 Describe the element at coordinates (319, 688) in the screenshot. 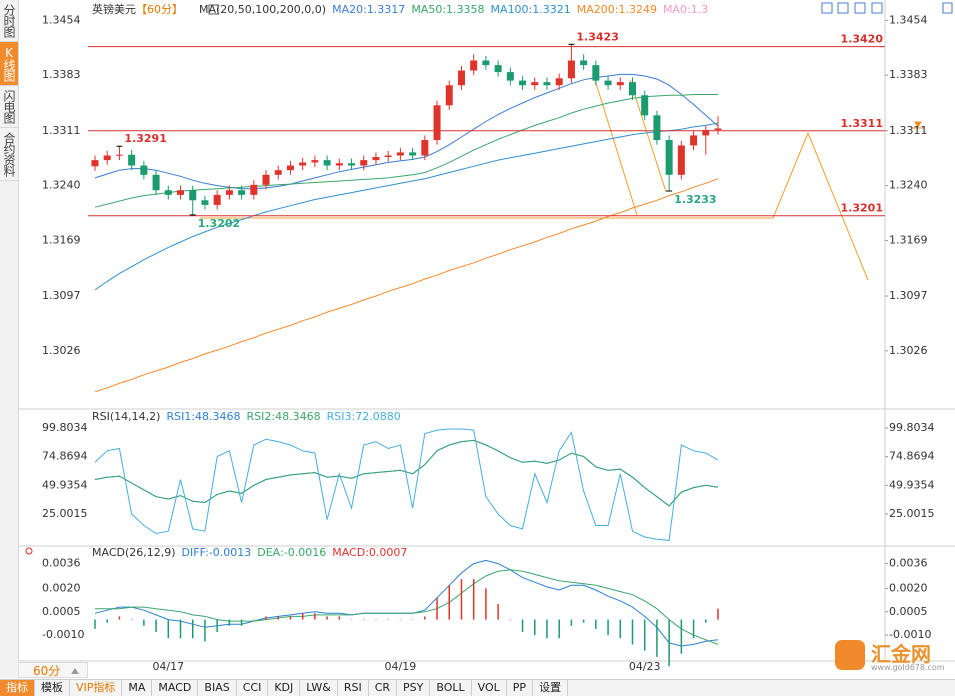

I see `toolbar-button: LW&` at that location.